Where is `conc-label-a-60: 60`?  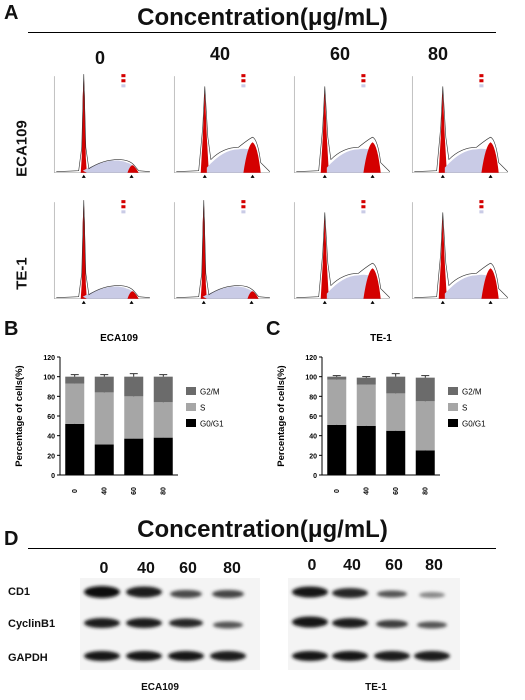 conc-label-a-60: 60 is located at coordinates (340, 54).